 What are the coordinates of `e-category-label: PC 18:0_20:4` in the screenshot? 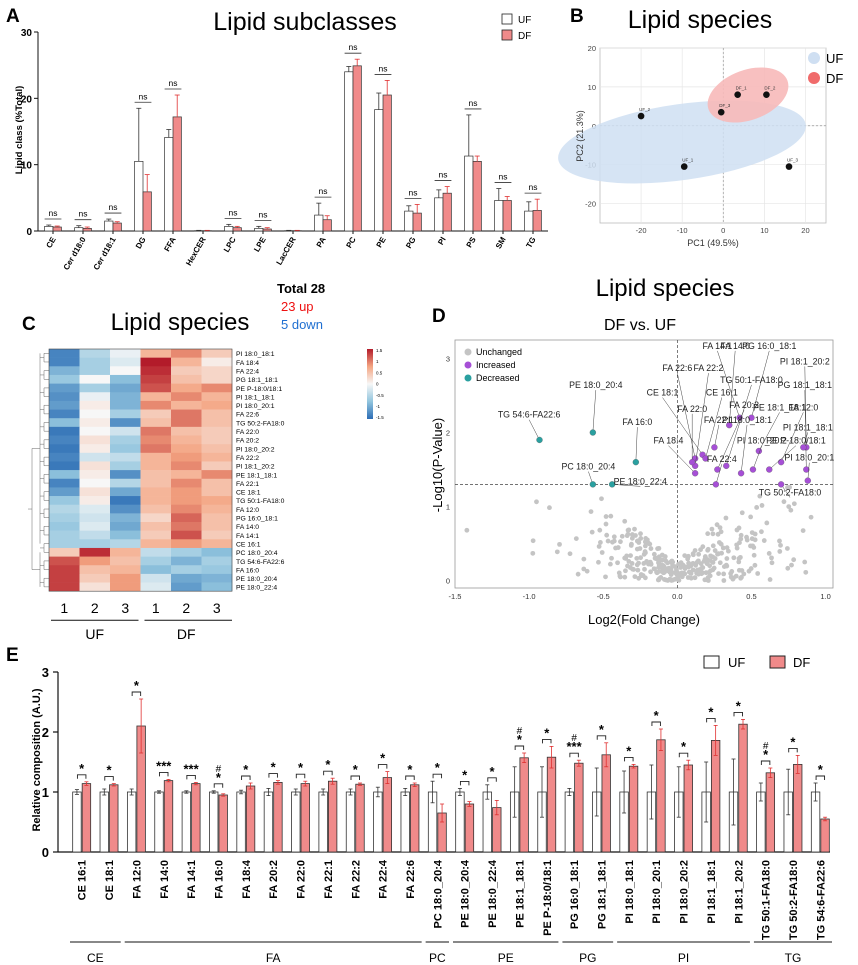 It's located at (438, 893).